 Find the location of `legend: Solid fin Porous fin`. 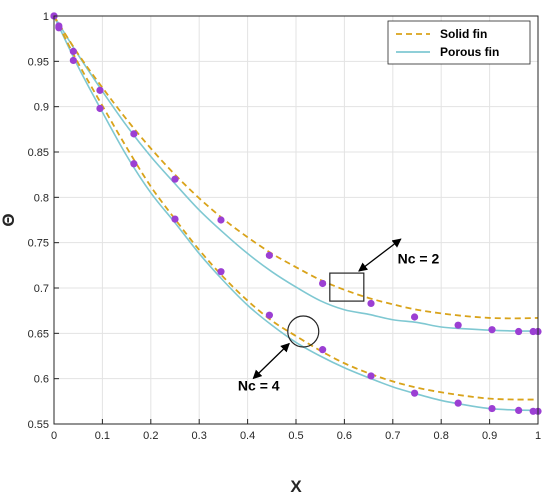

legend: Solid fin Porous fin is located at coordinates (459, 42).